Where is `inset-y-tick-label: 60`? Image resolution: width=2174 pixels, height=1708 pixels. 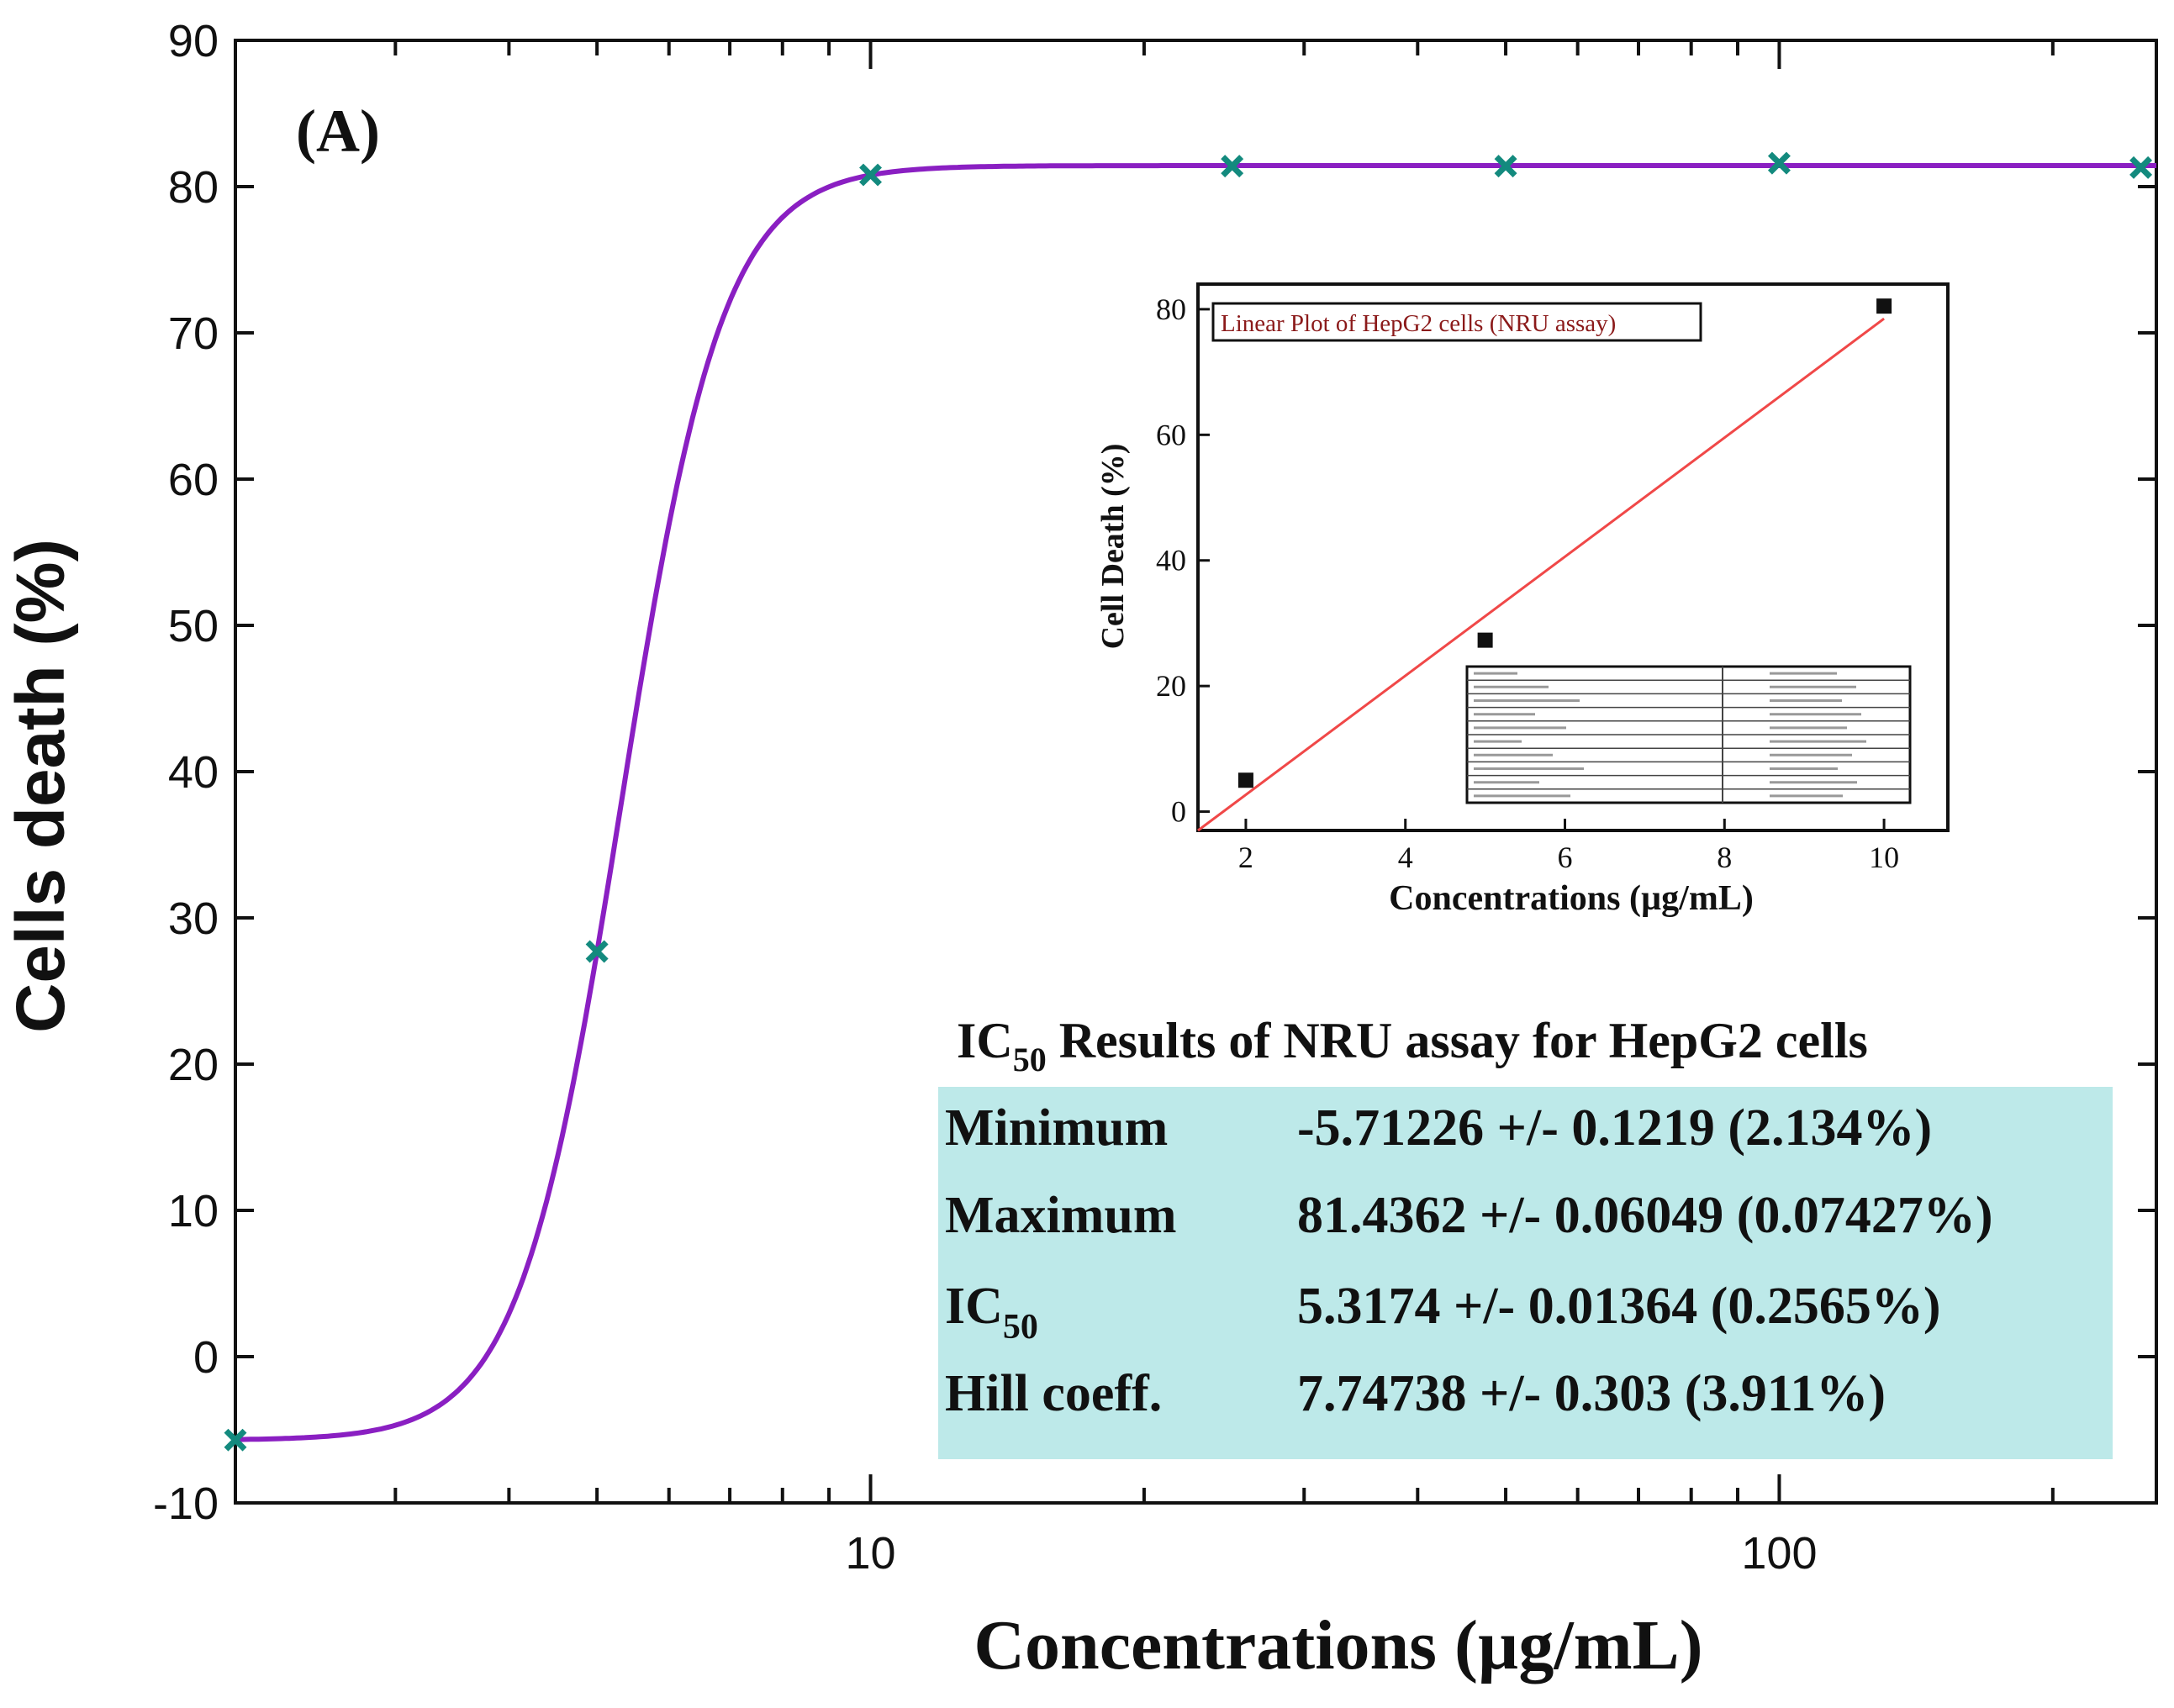 inset-y-tick-label: 60 is located at coordinates (1171, 434).